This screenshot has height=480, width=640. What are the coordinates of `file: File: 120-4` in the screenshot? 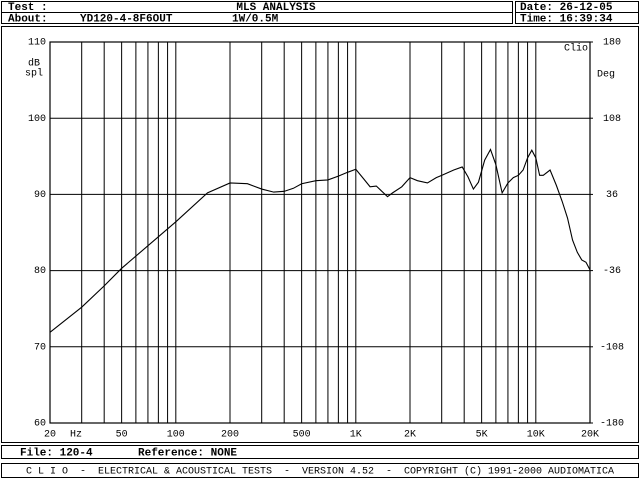 It's located at (56, 453).